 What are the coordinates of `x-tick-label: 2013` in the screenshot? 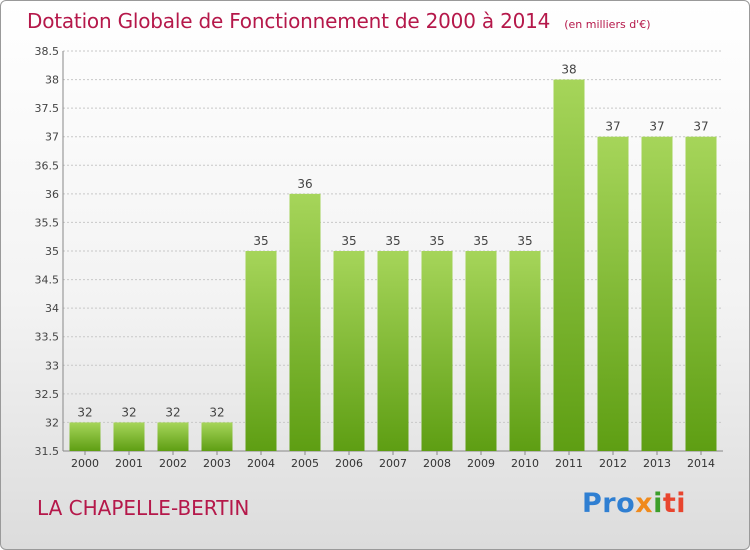 It's located at (657, 463).